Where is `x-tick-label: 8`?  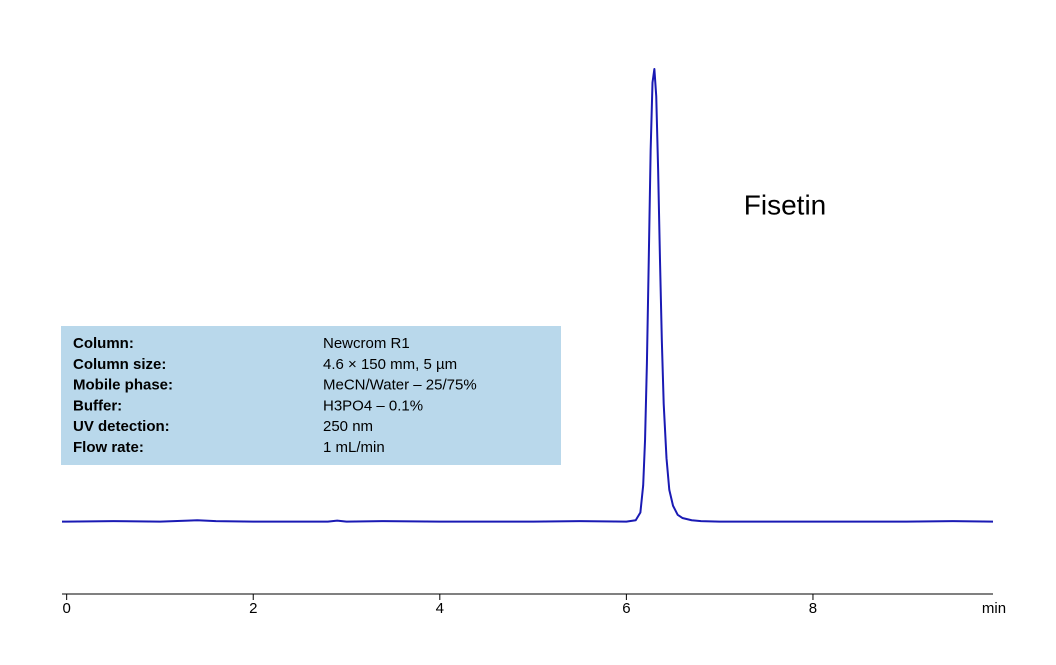
x-tick-label: 8 is located at coordinates (813, 608).